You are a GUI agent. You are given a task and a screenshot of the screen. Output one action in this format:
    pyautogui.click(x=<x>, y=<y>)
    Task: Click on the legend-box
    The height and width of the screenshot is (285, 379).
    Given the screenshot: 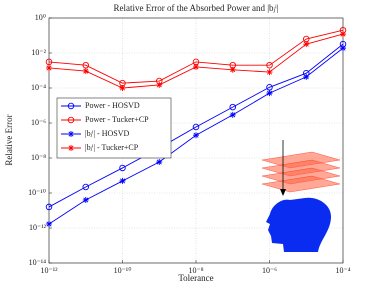 What is the action you would take?
    pyautogui.click(x=114, y=128)
    